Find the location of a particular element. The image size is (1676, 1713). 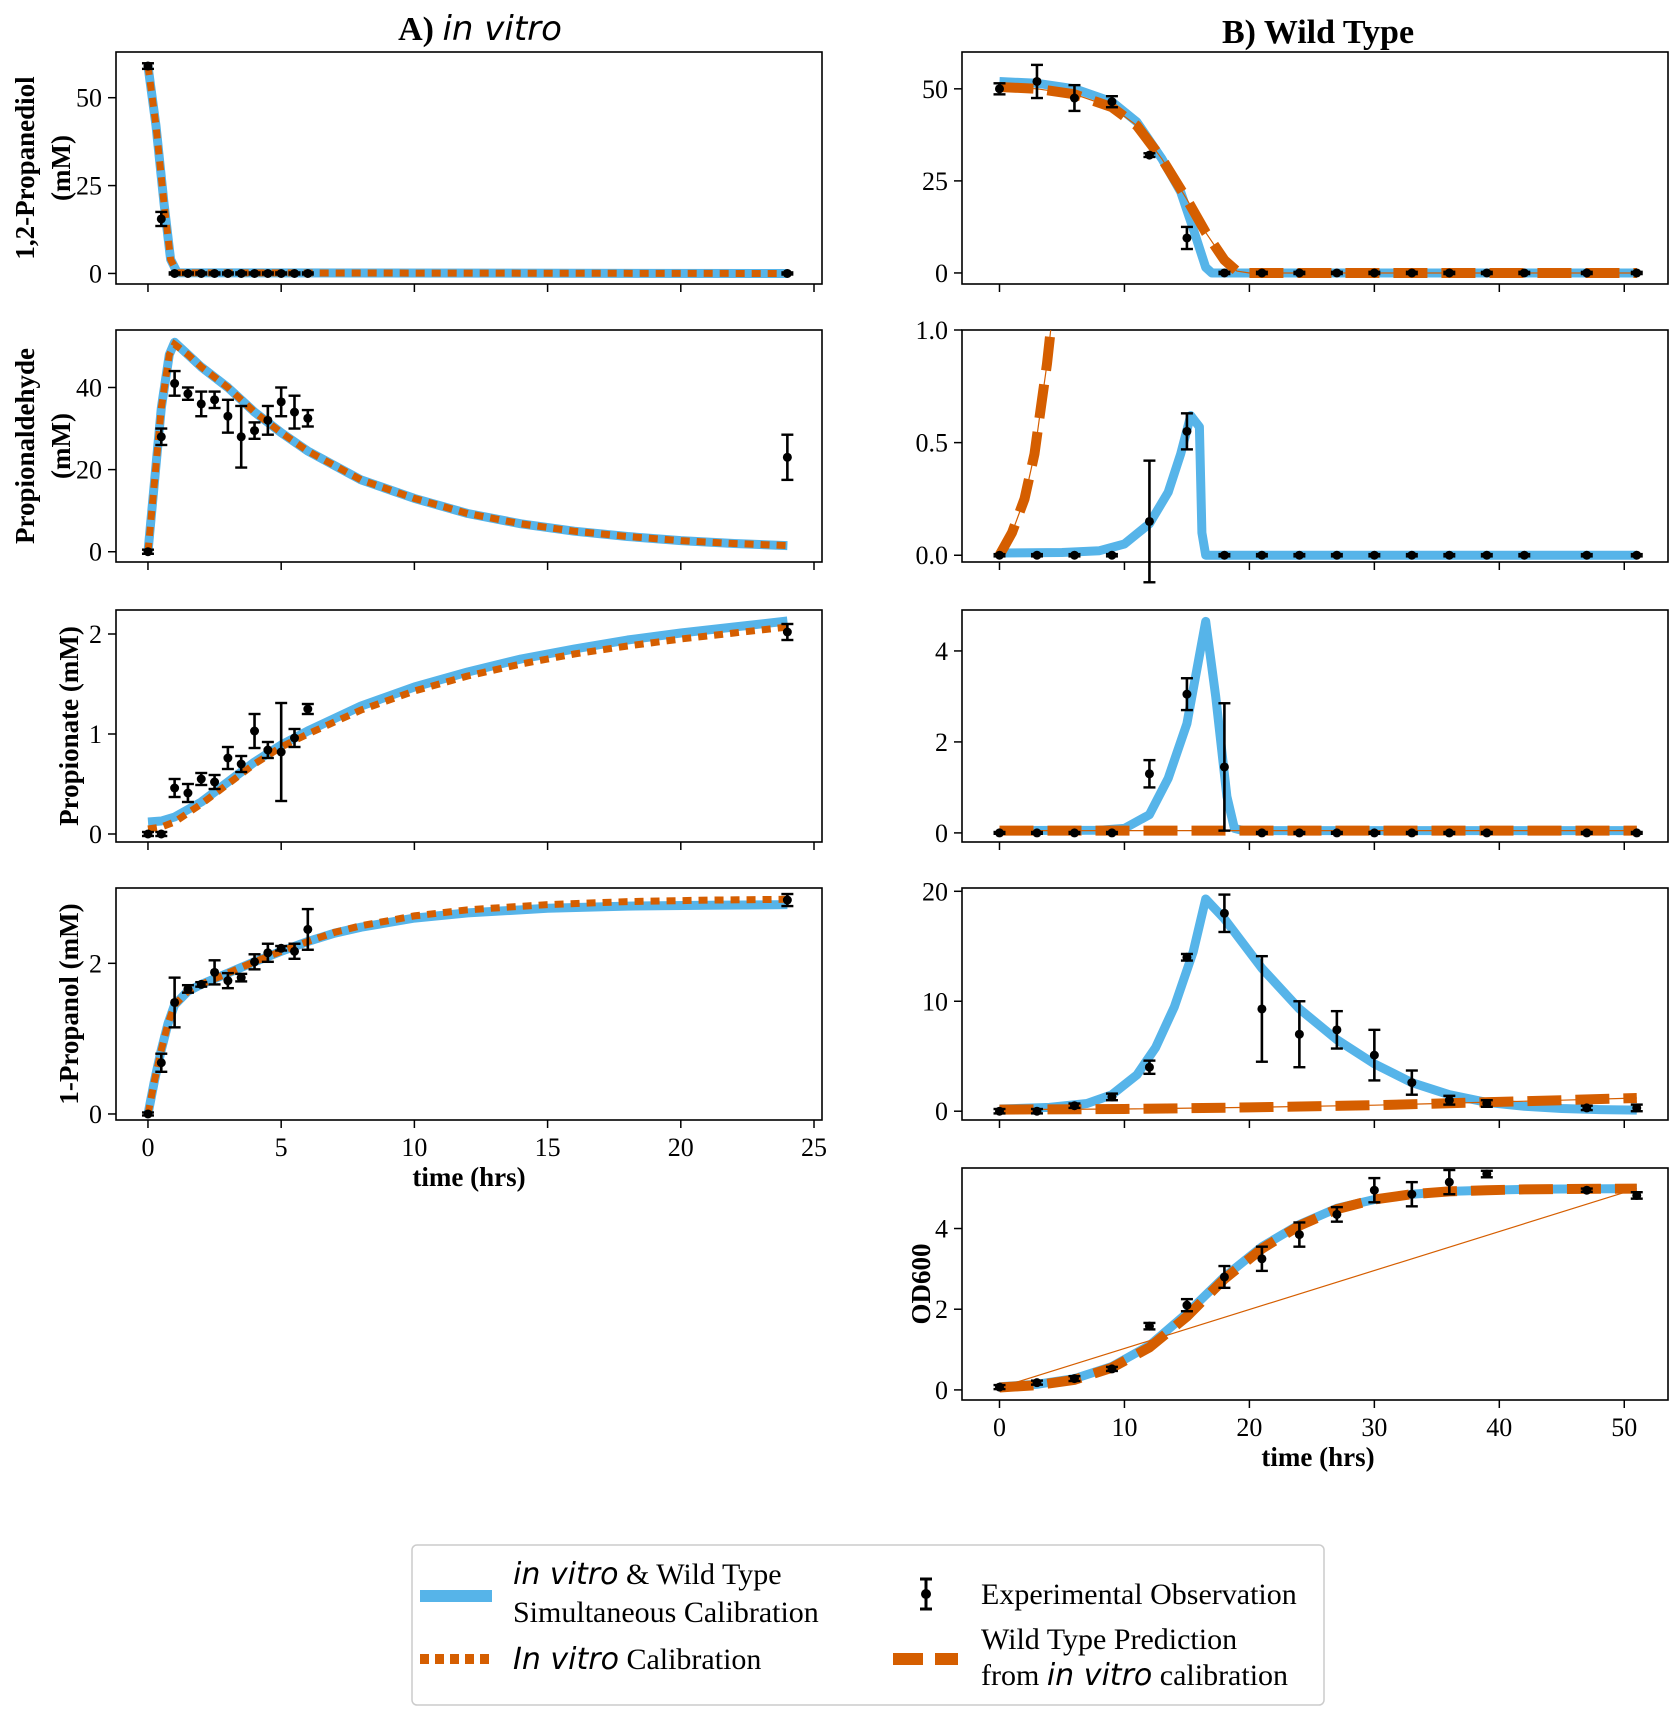

series-prediction-thin-line is located at coordinates (1318, 1288).